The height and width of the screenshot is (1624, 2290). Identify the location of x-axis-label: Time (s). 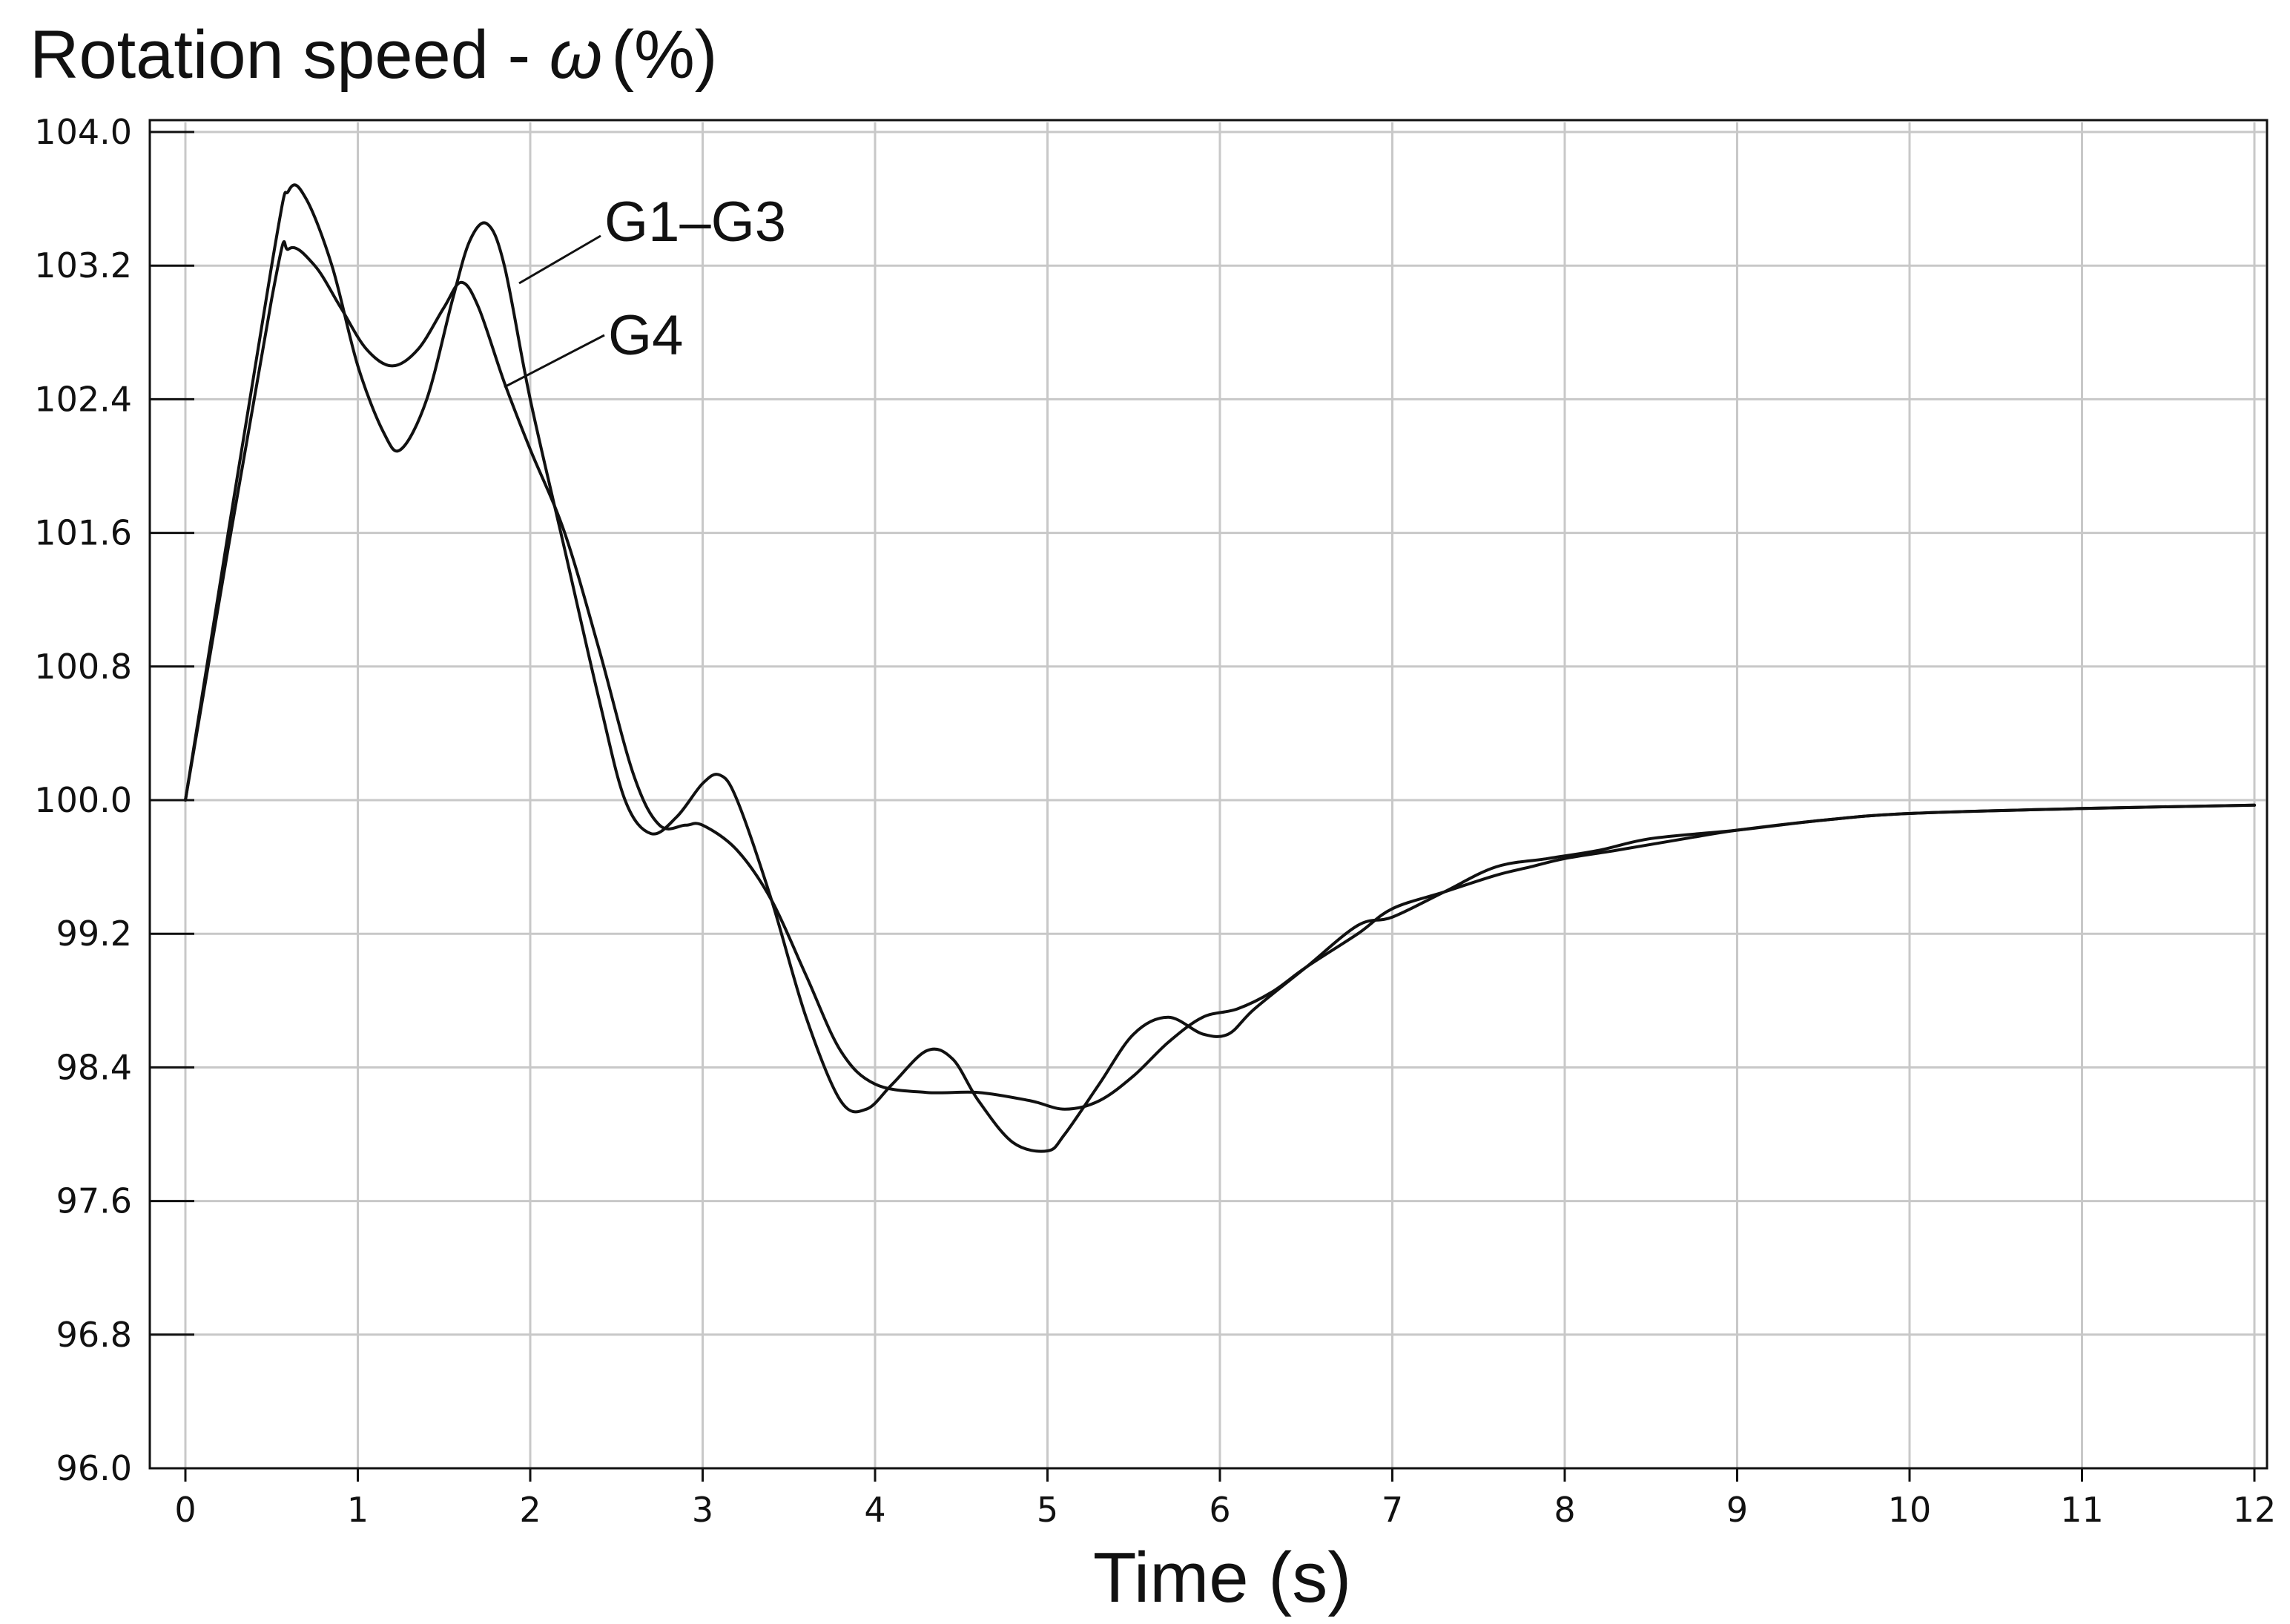
(1222, 1578).